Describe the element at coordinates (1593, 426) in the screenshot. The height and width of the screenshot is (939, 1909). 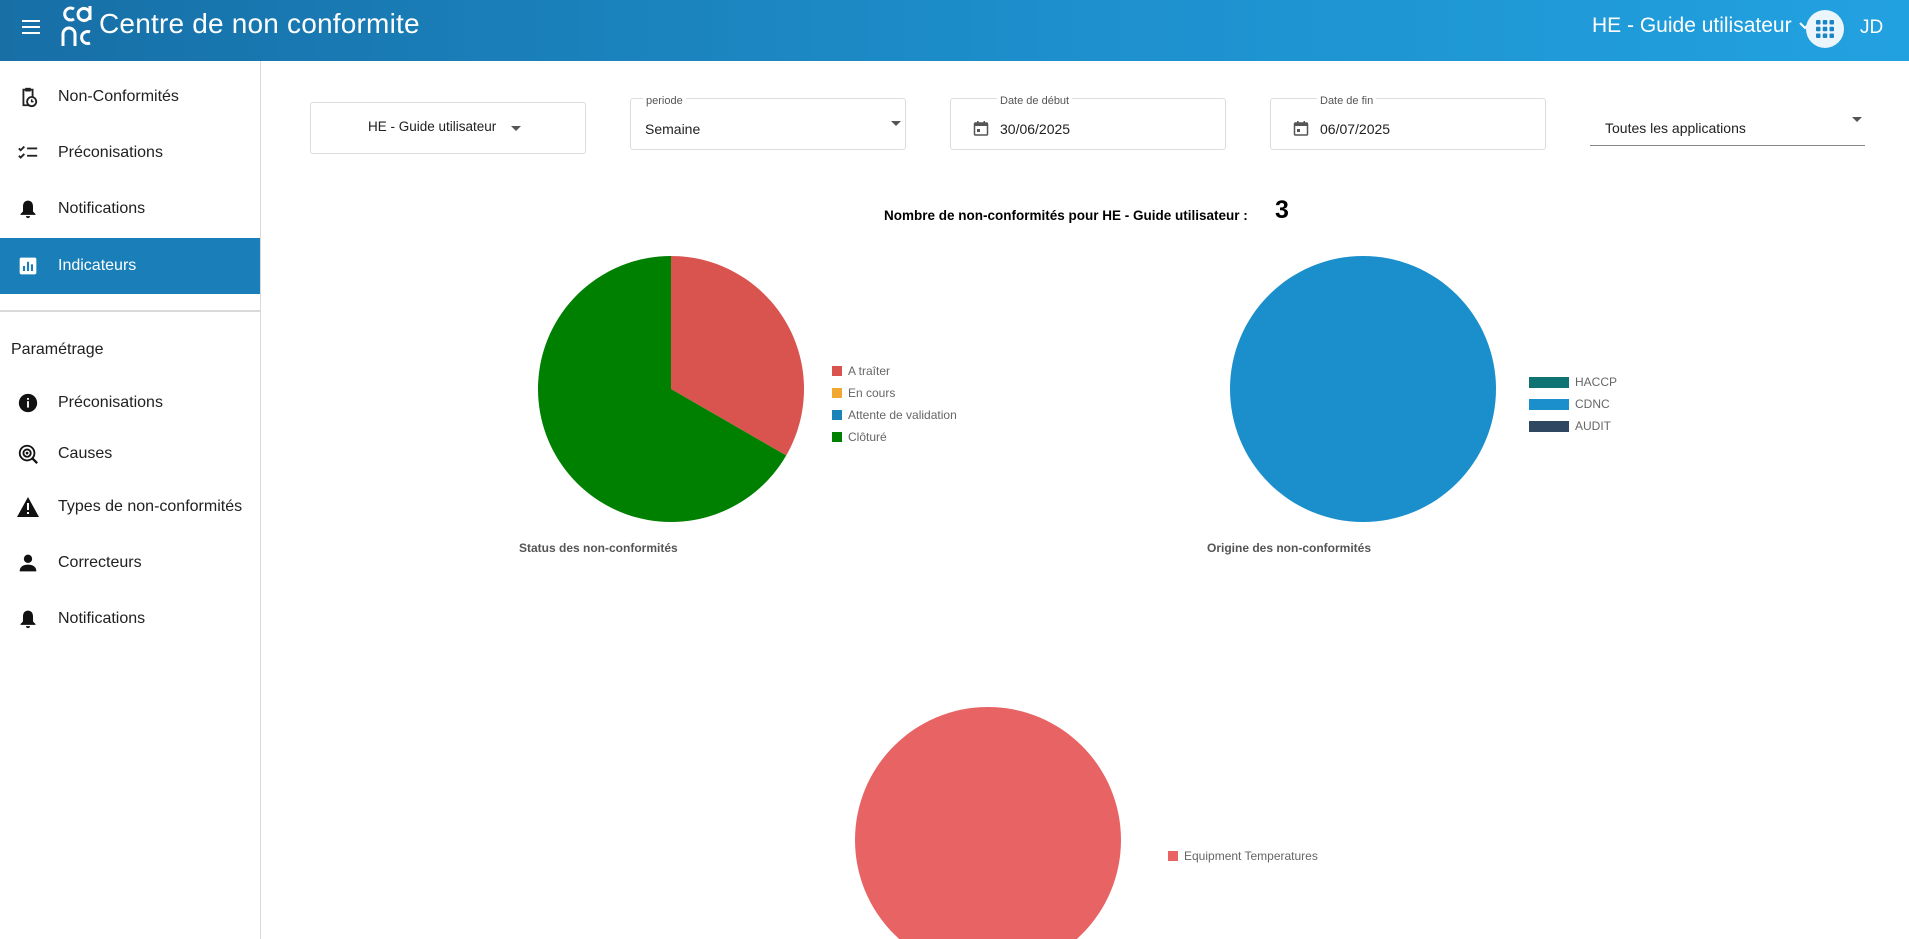
I see `legend-label: AUDIT` at that location.